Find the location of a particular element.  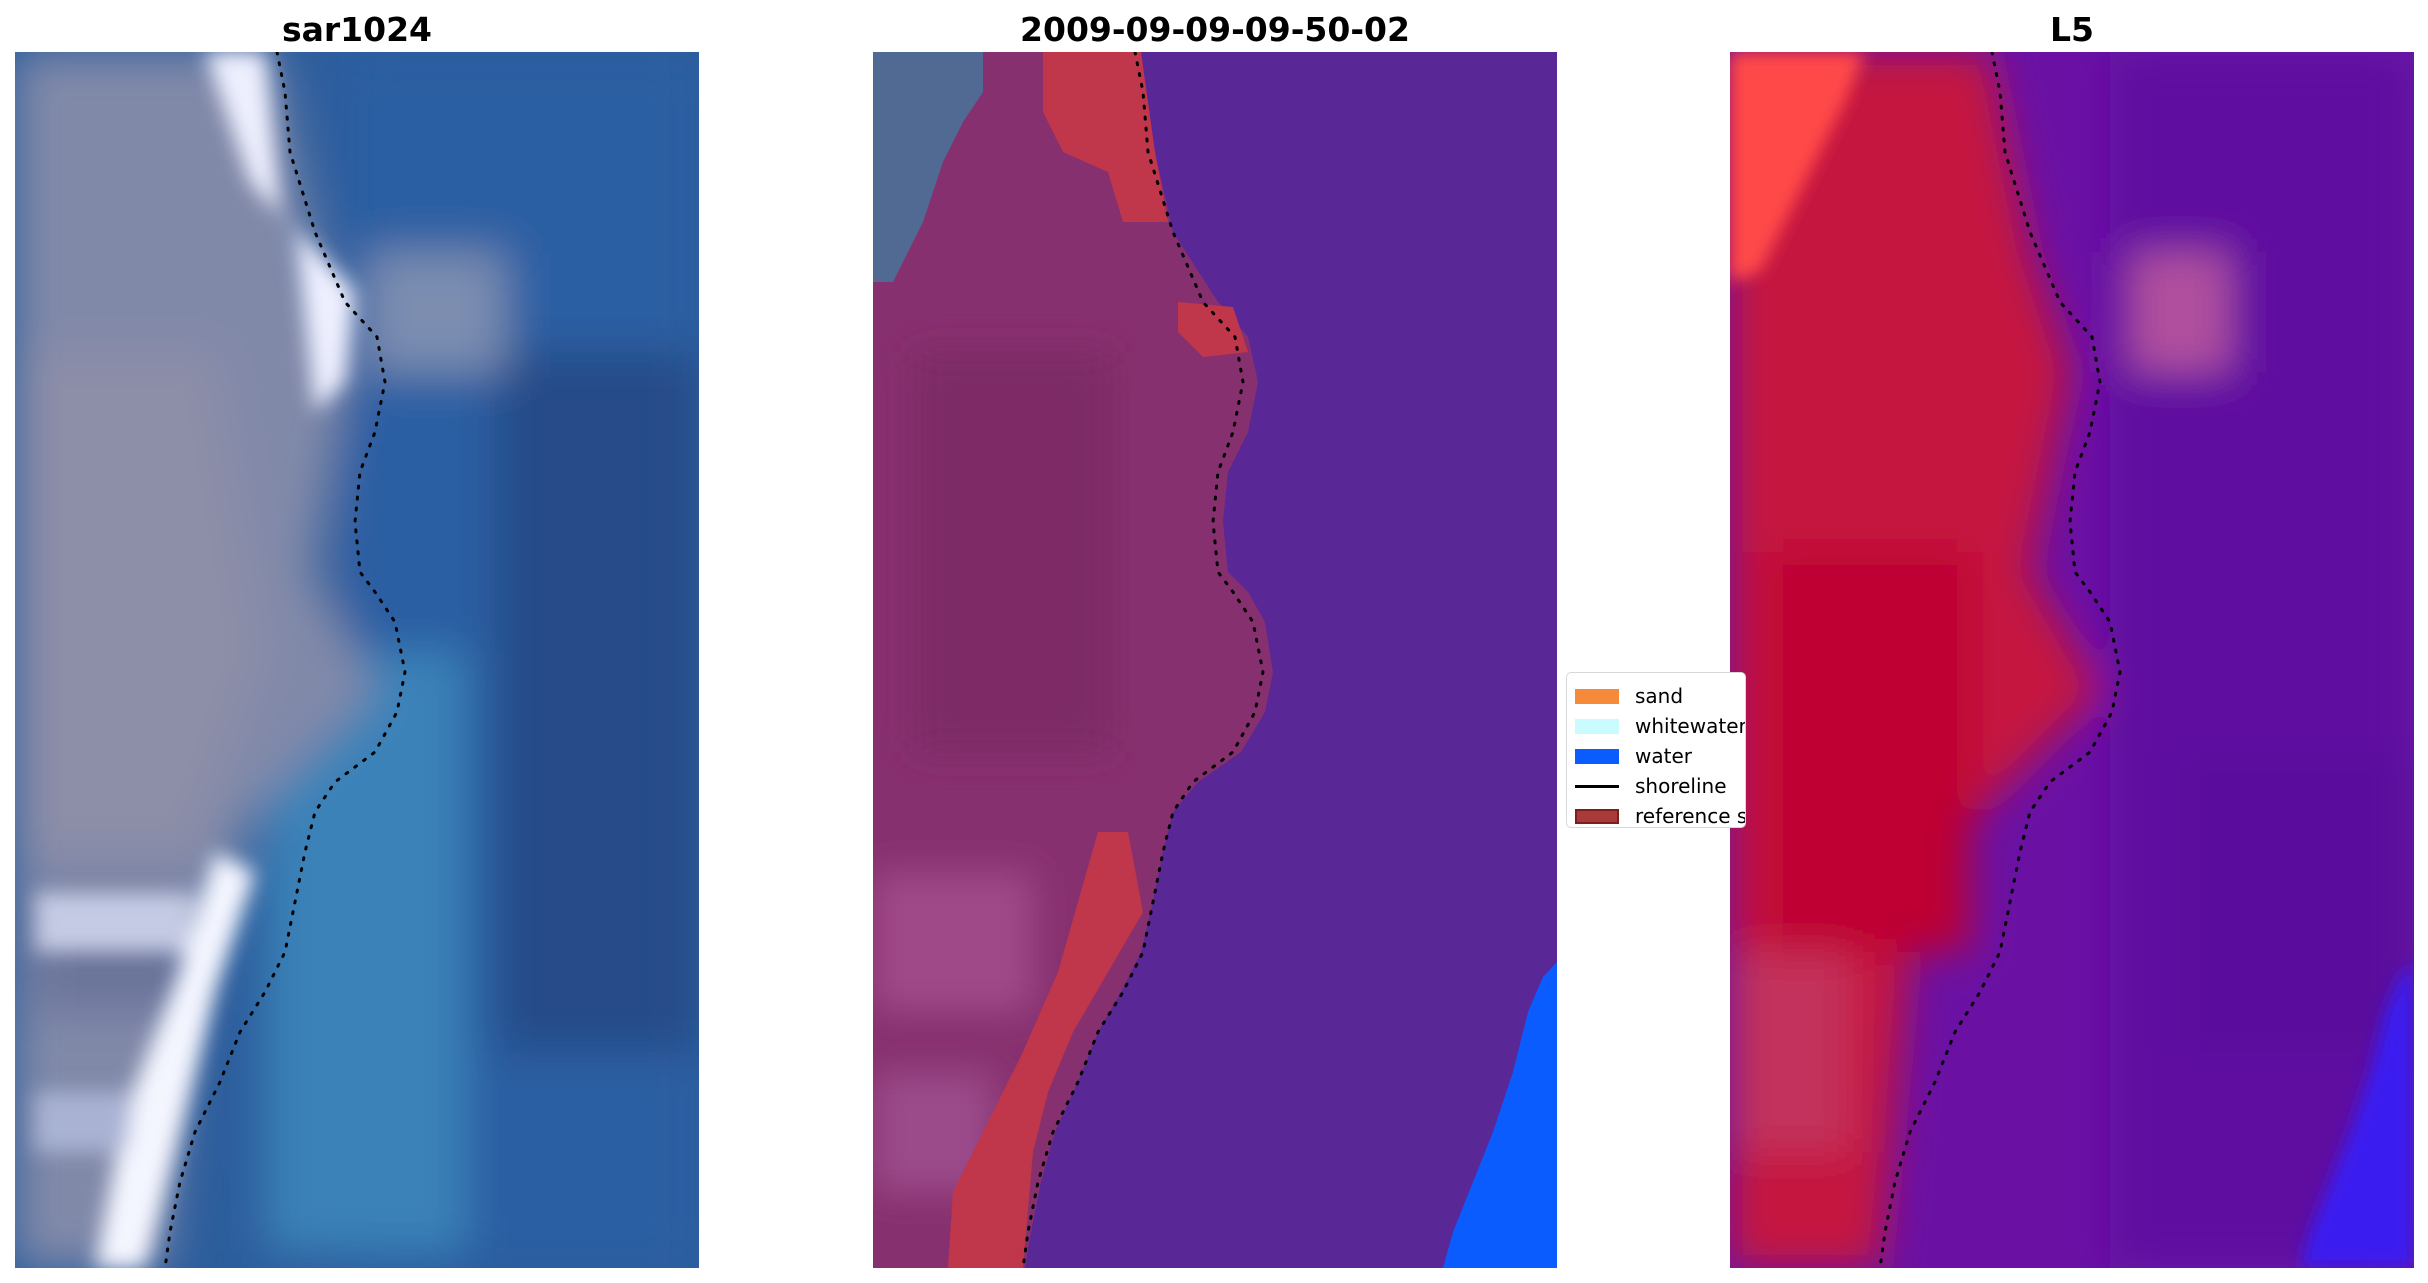

legend-item-shoreline: shoreline is located at coordinates (1651, 786).